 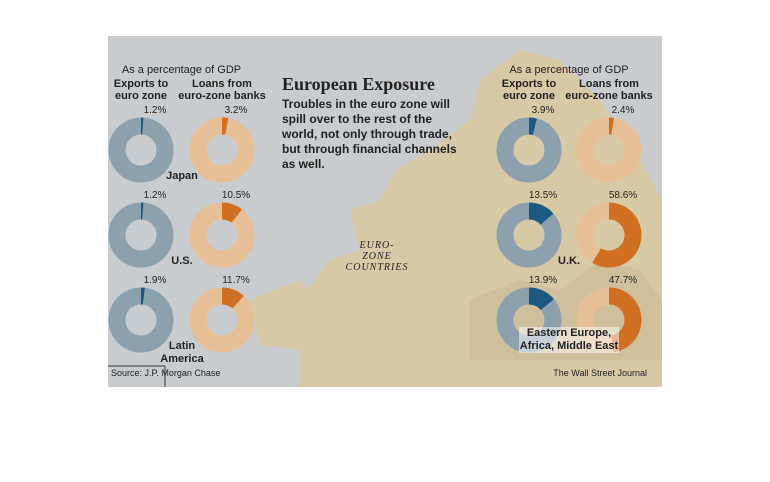 What do you see at coordinates (182, 352) in the screenshot?
I see `row-name: Latin America` at bounding box center [182, 352].